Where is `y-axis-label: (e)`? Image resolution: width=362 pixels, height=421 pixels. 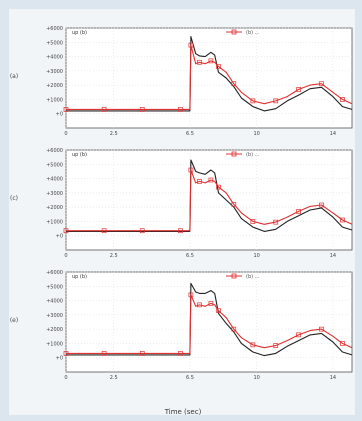 y-axis-label: (e) is located at coordinates (14, 320).